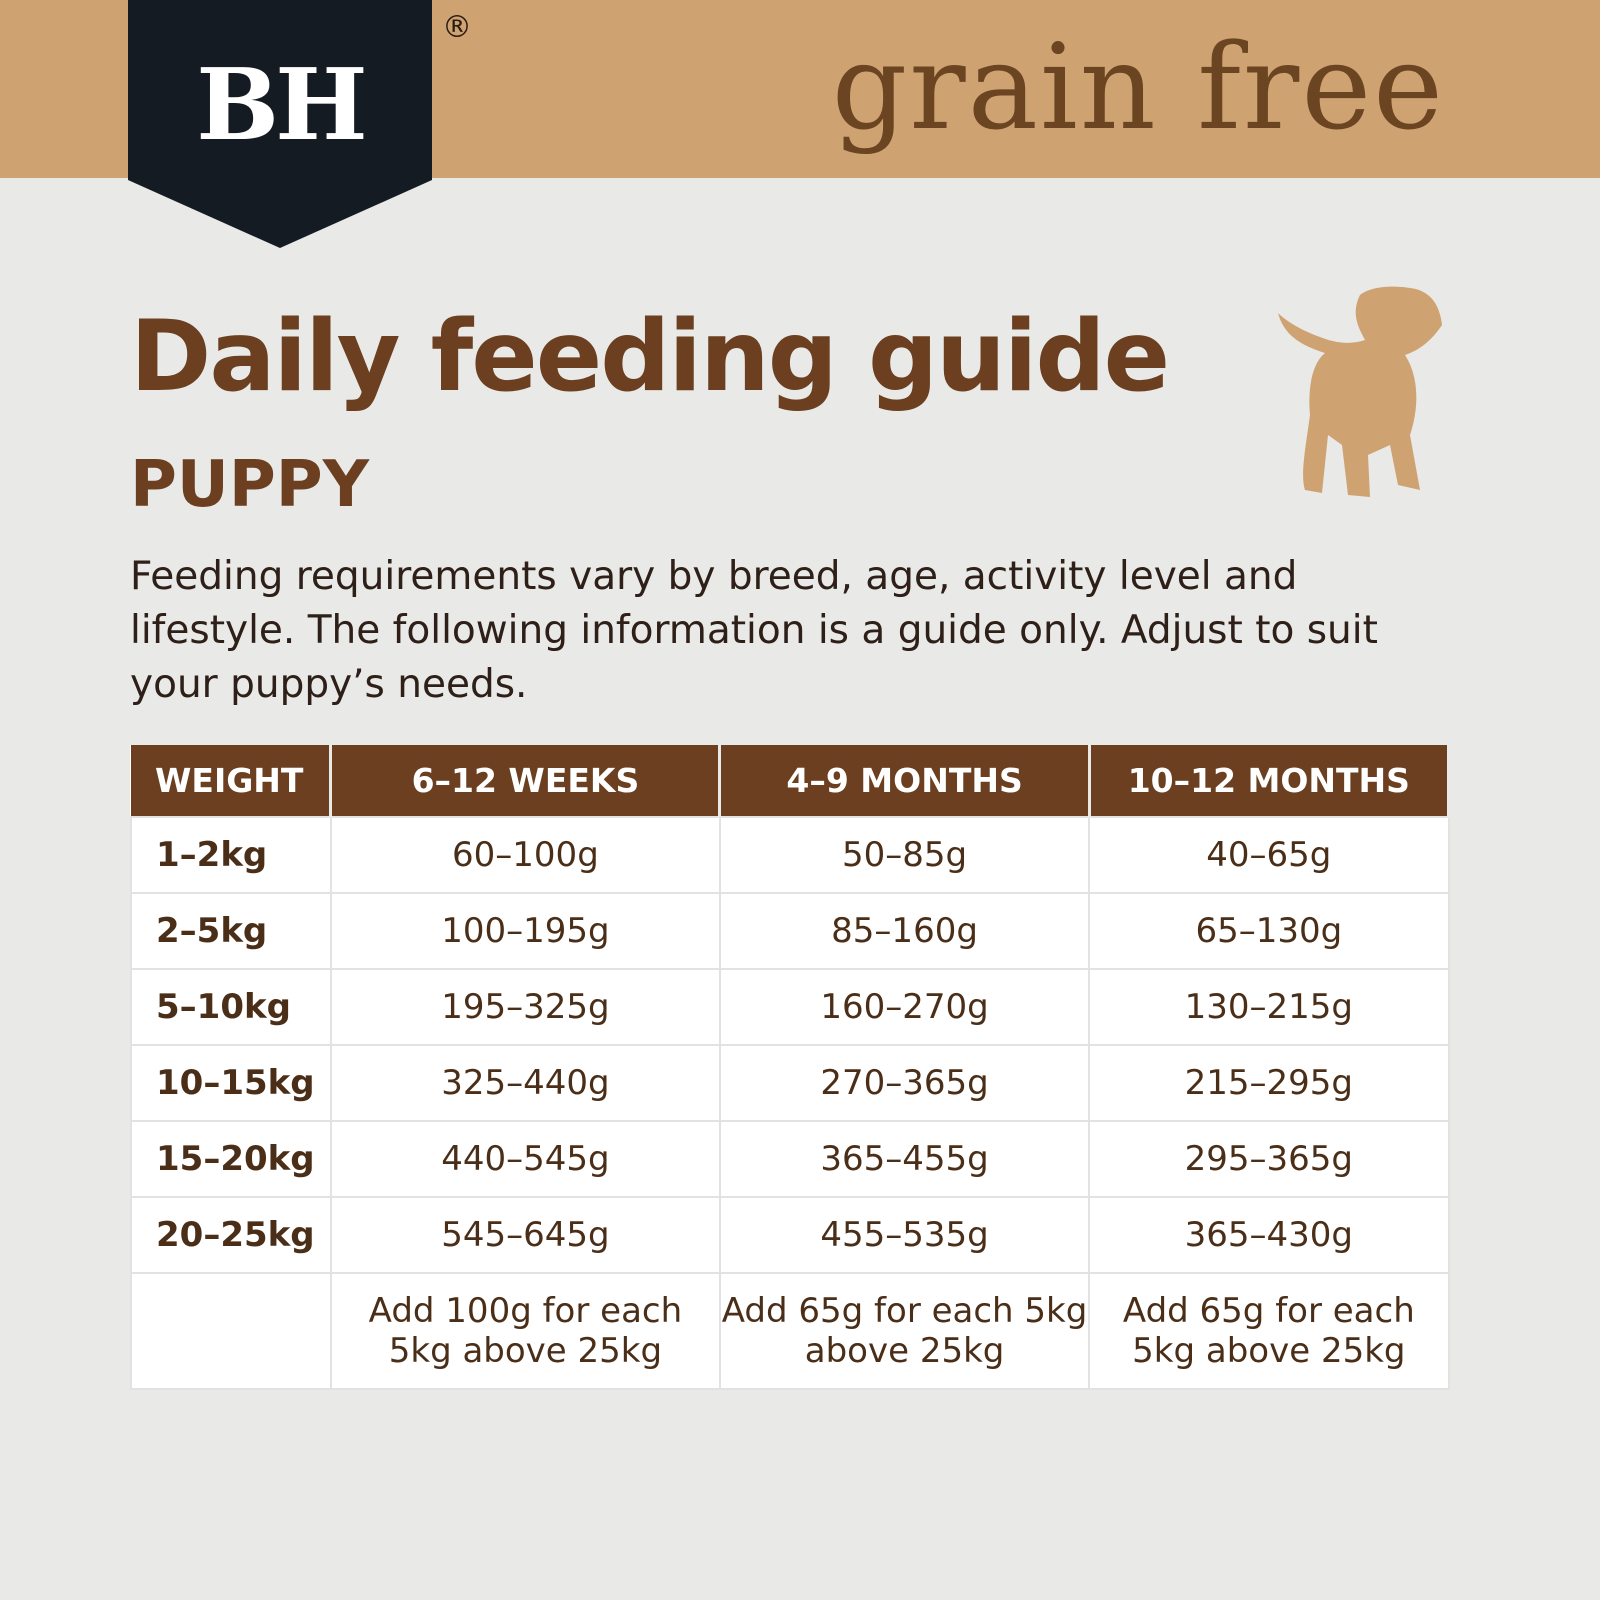 The height and width of the screenshot is (1600, 1600). I want to click on weight-cell: 20–25kg, so click(231, 1235).